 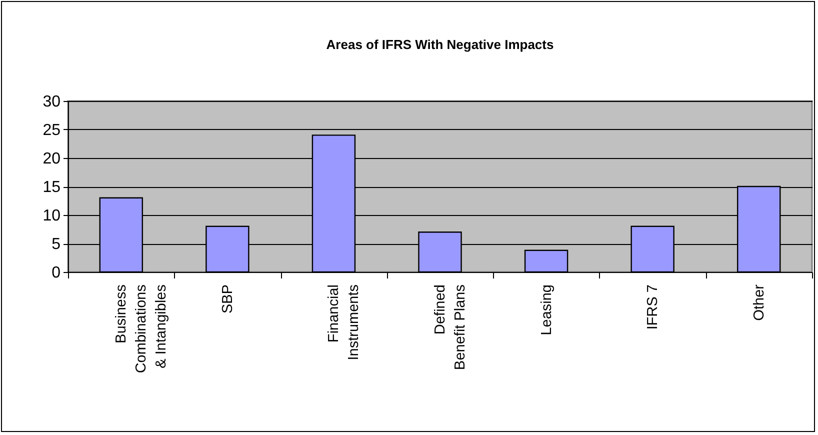 What do you see at coordinates (51, 216) in the screenshot?
I see `y-tick-label: 10` at bounding box center [51, 216].